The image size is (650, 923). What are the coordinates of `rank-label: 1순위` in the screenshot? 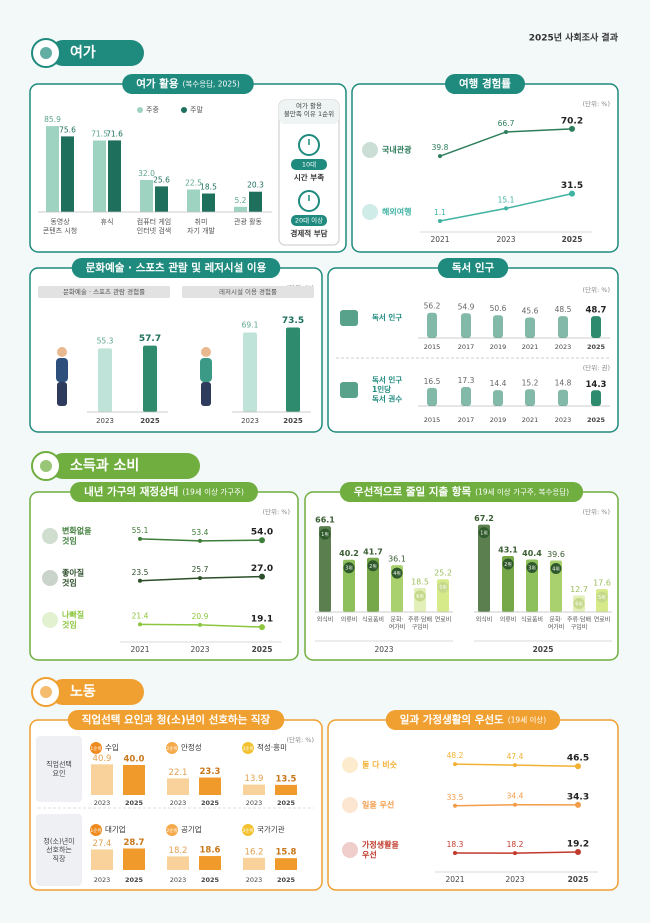 It's located at (95, 830).